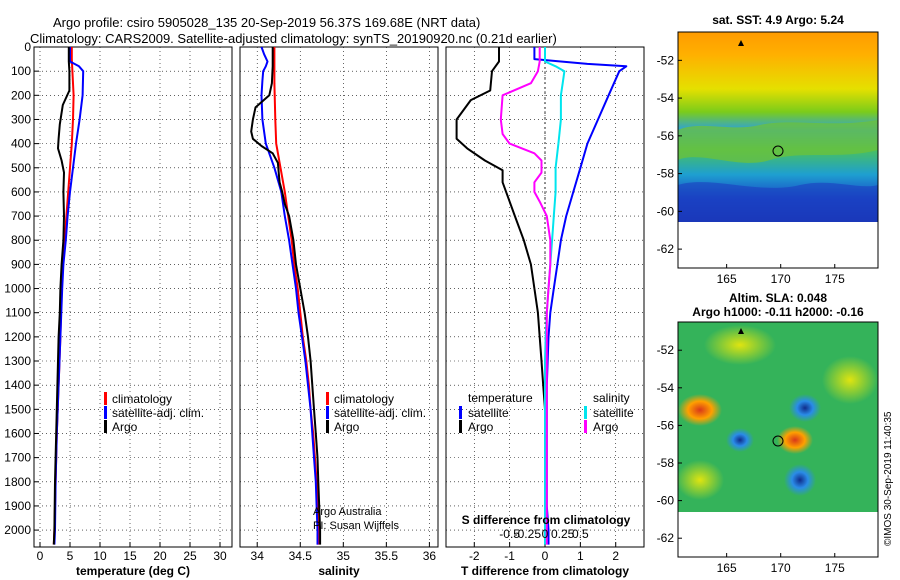 Image resolution: width=900 pixels, height=580 pixels. I want to click on salinity-xlabel: salinity, so click(339, 571).